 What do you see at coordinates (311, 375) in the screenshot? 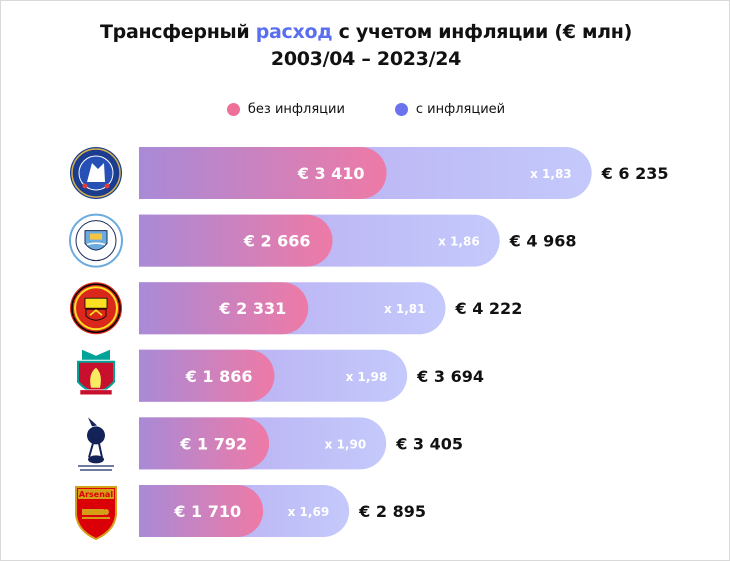
I see `bar-row: € 1 866 x 1,98 € 3 694` at bounding box center [311, 375].